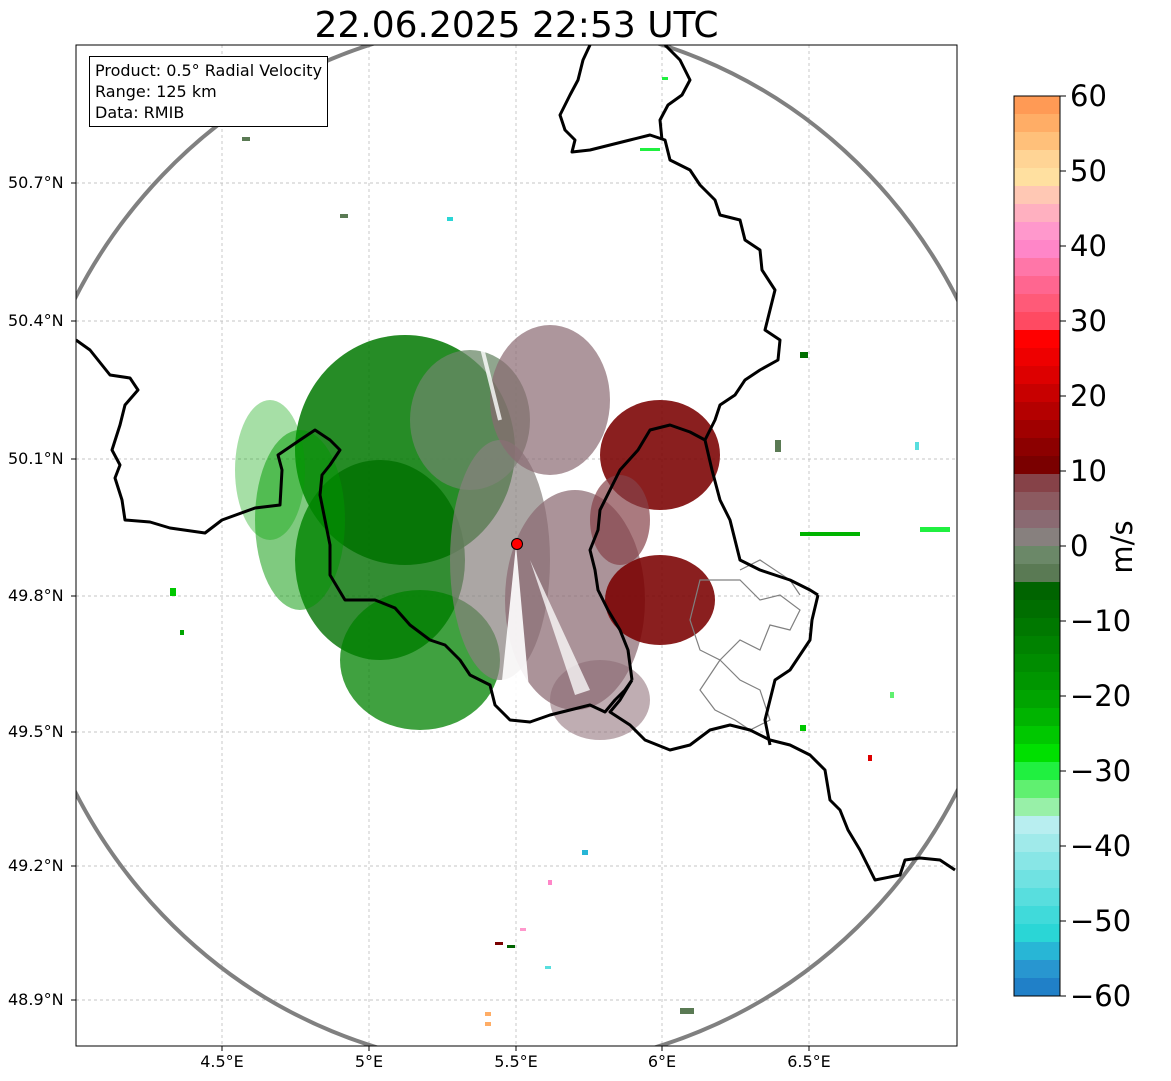 The width and height of the screenshot is (1171, 1081). What do you see at coordinates (140, 112) in the screenshot?
I see `info-source: Data: RMIB` at bounding box center [140, 112].